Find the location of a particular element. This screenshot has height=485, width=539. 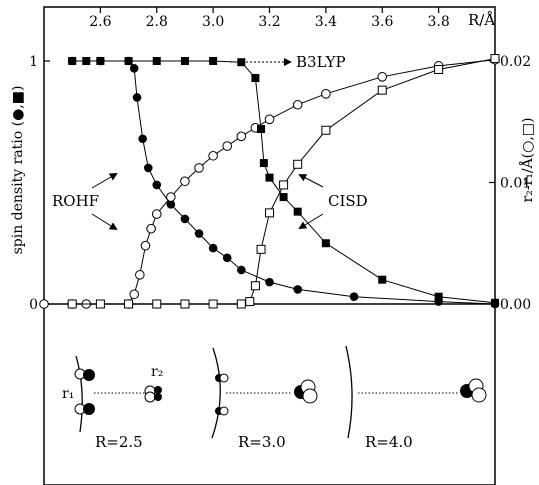

y-left-tick-label: 0 is located at coordinates (33, 305).